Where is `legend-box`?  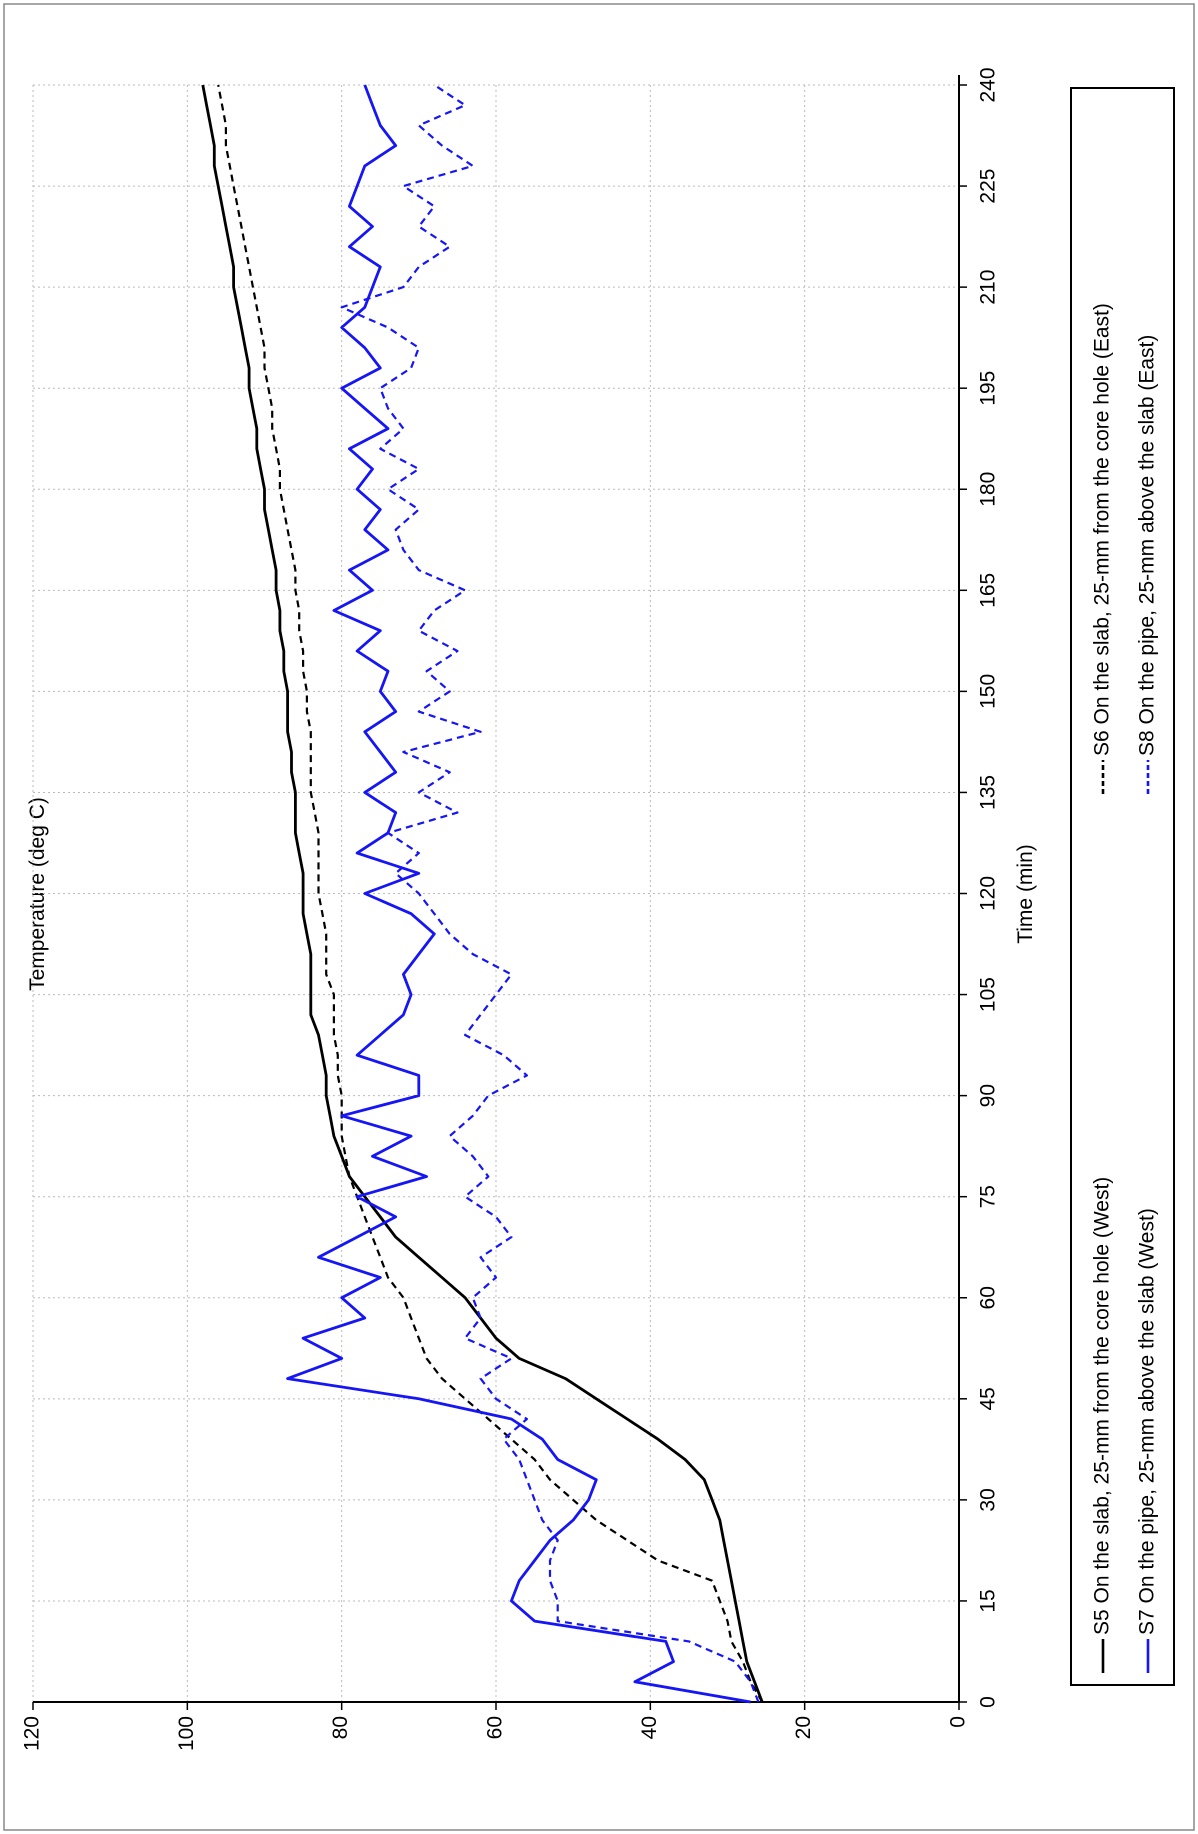
legend-box is located at coordinates (1122, 886).